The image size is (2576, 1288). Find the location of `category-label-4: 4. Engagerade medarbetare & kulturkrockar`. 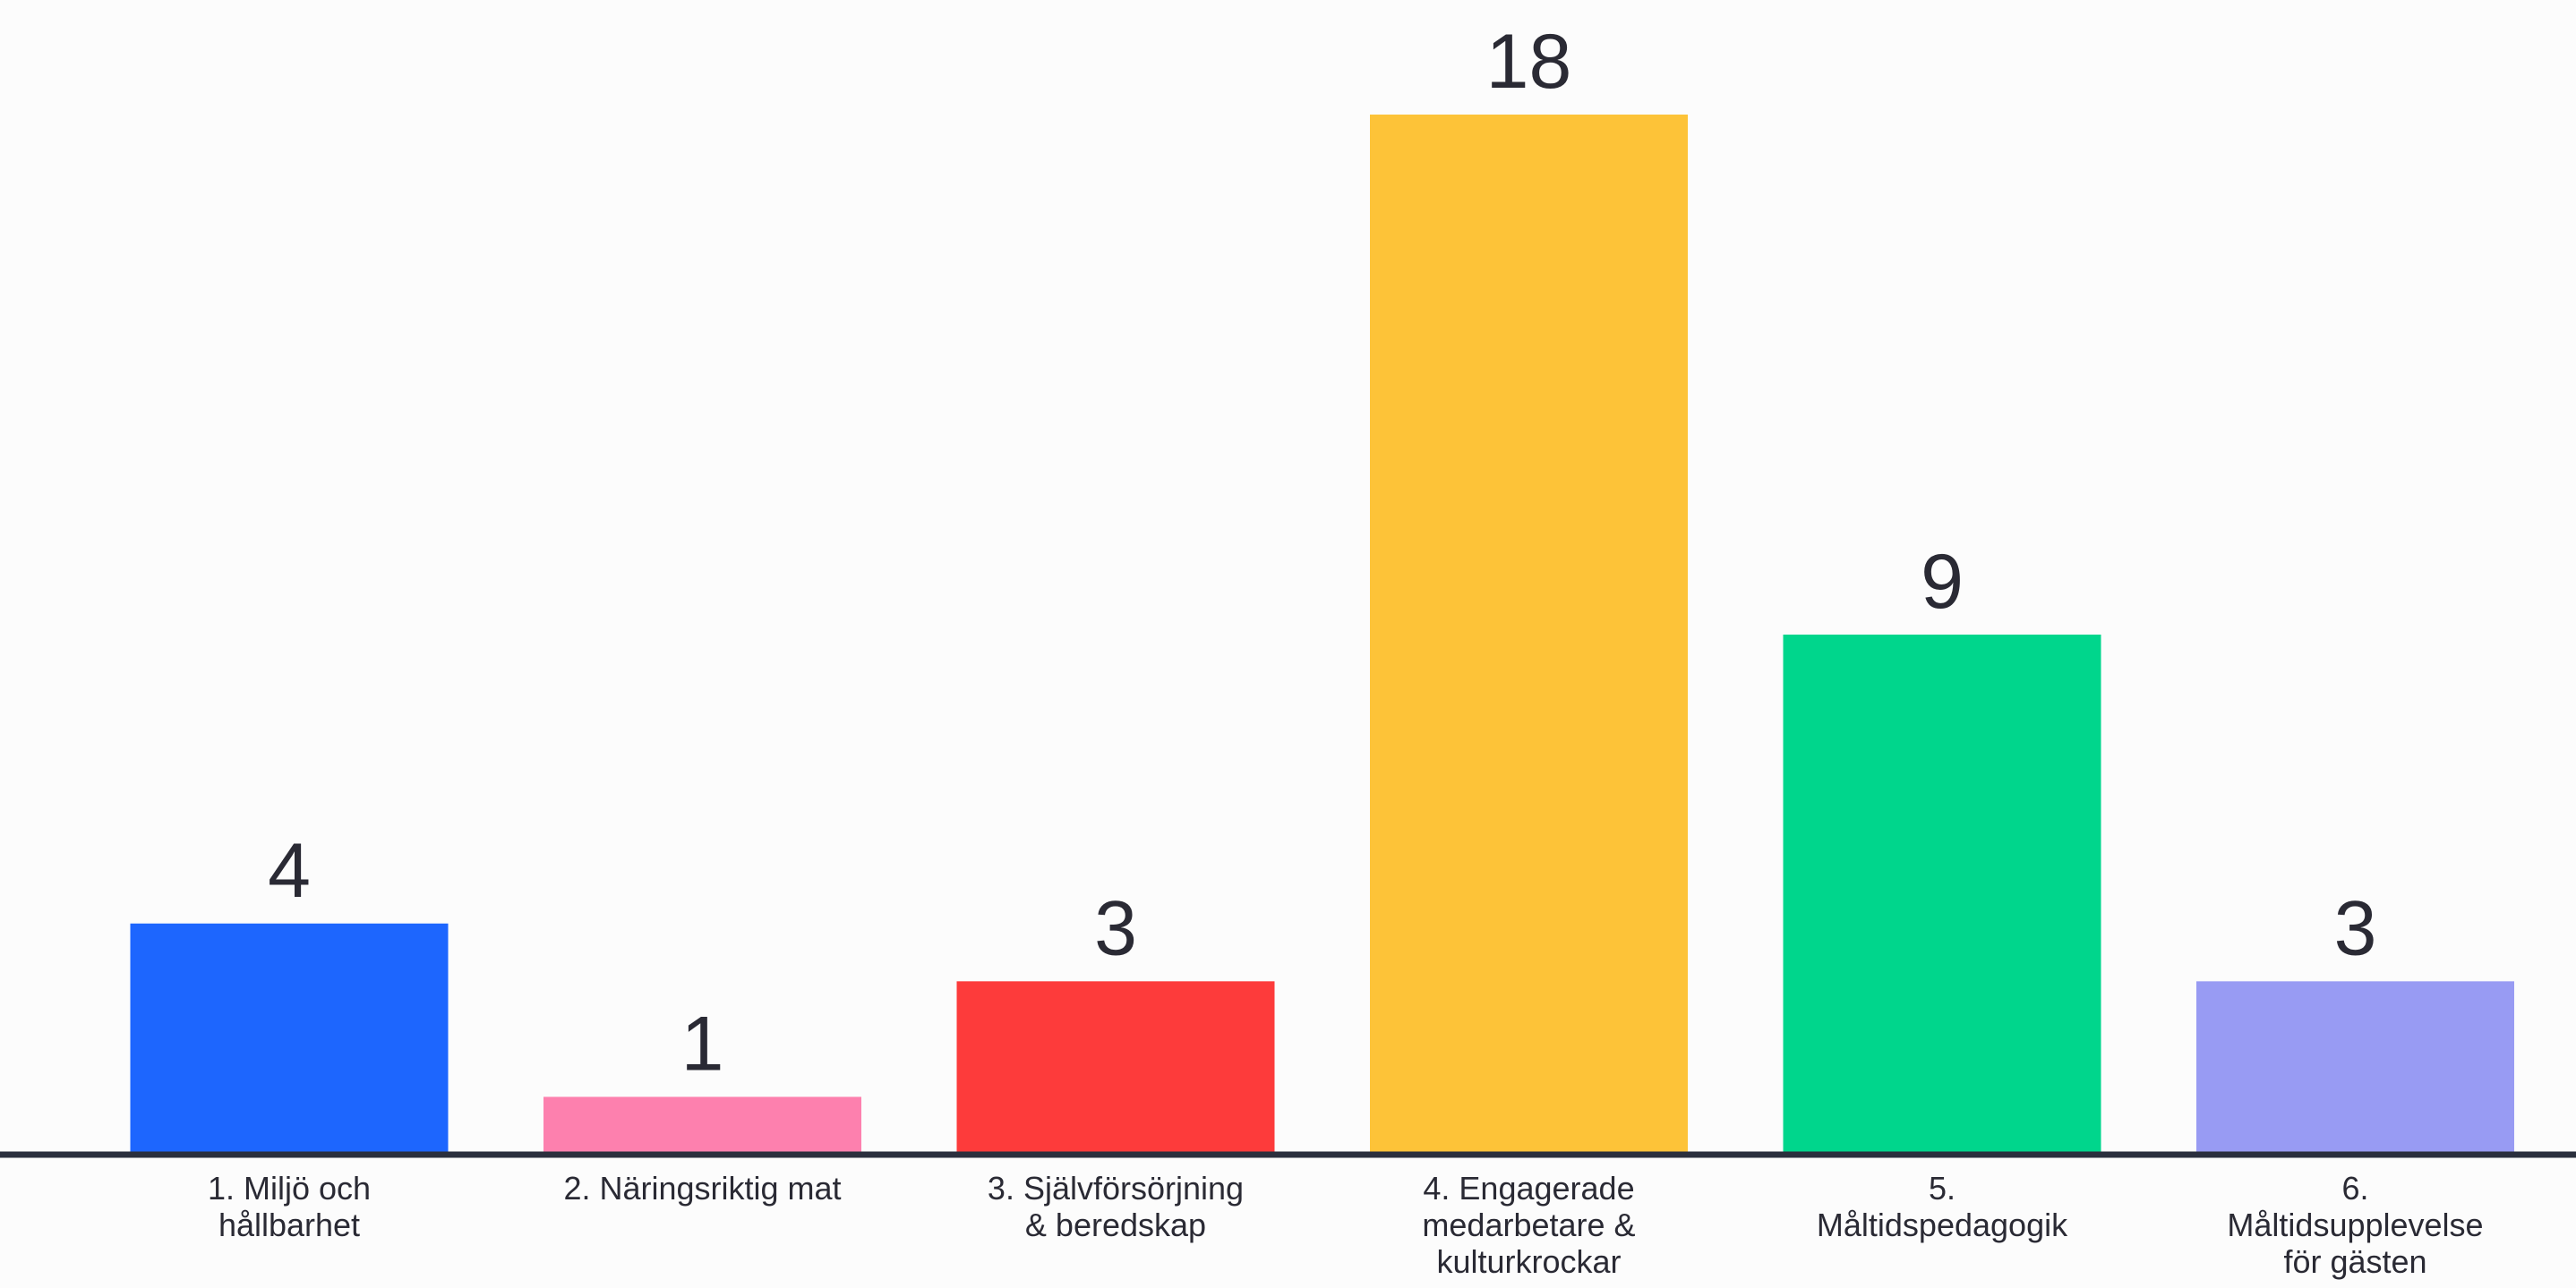

category-label-4: 4. Engagerade medarbetare & kulturkrockar is located at coordinates (1528, 1225).